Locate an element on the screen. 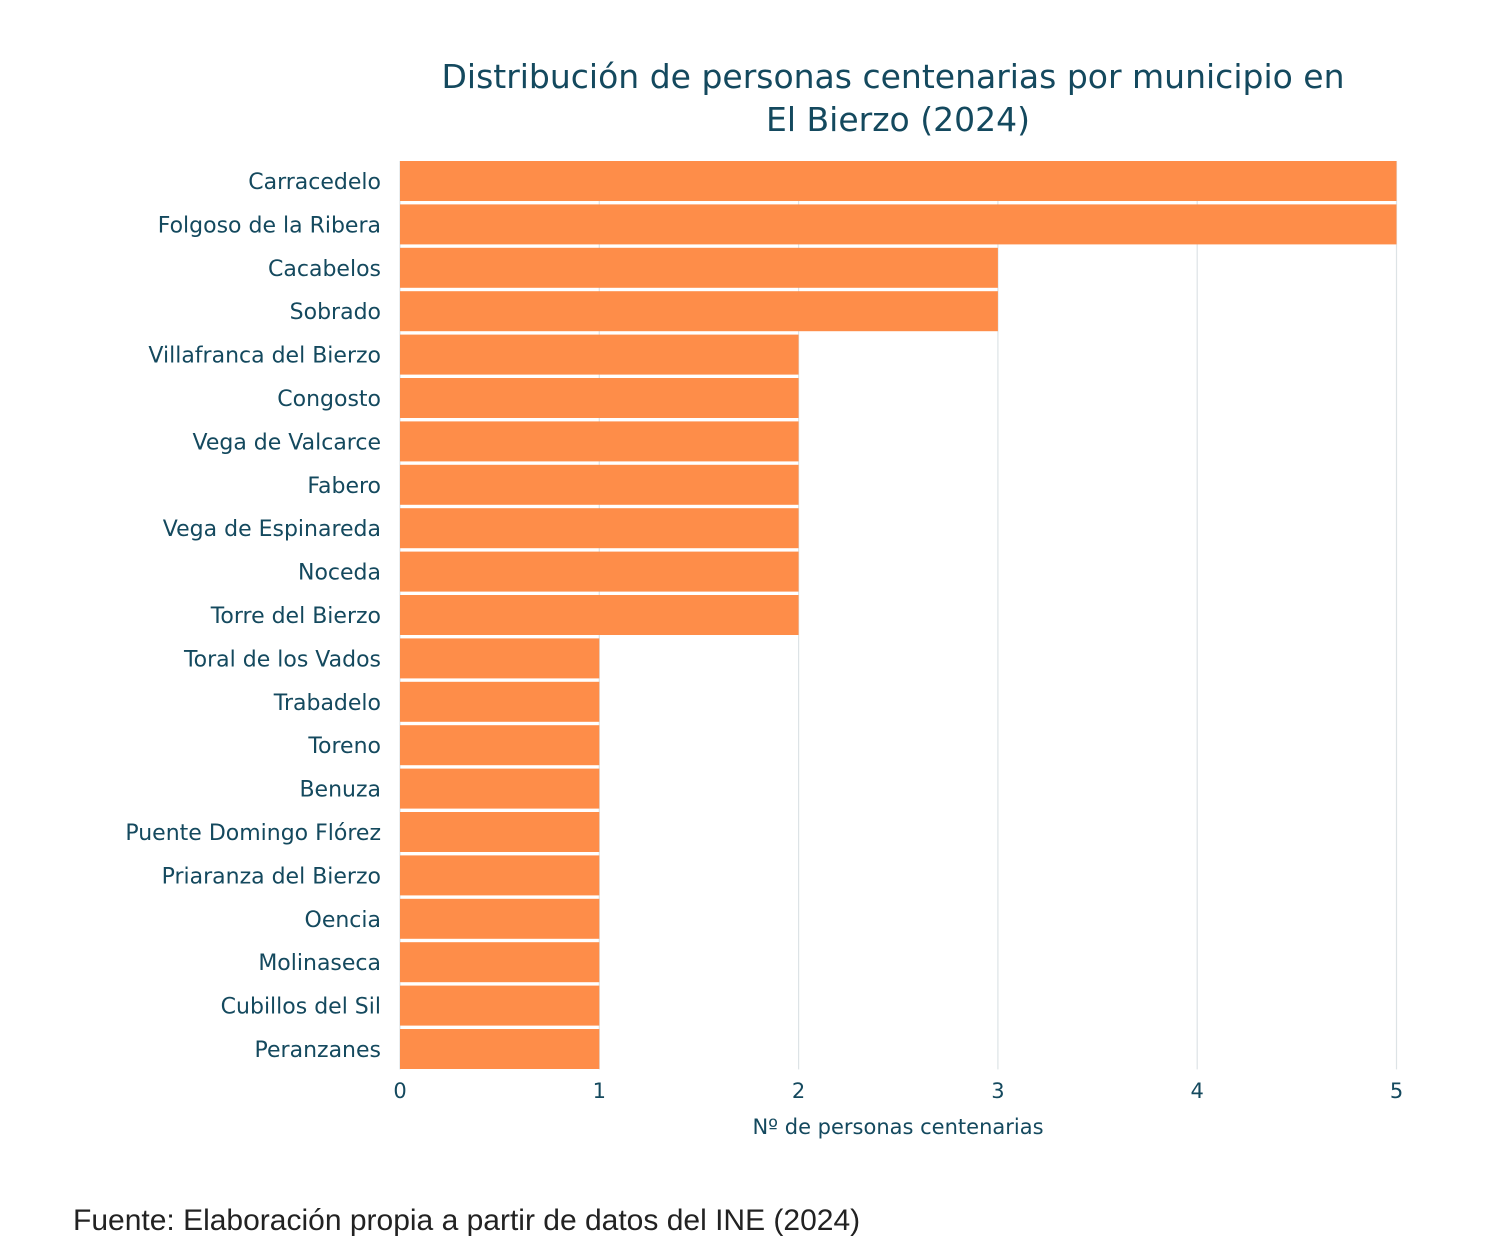 The height and width of the screenshot is (1249, 1500). category-label: Carracedelo is located at coordinates (314, 182).